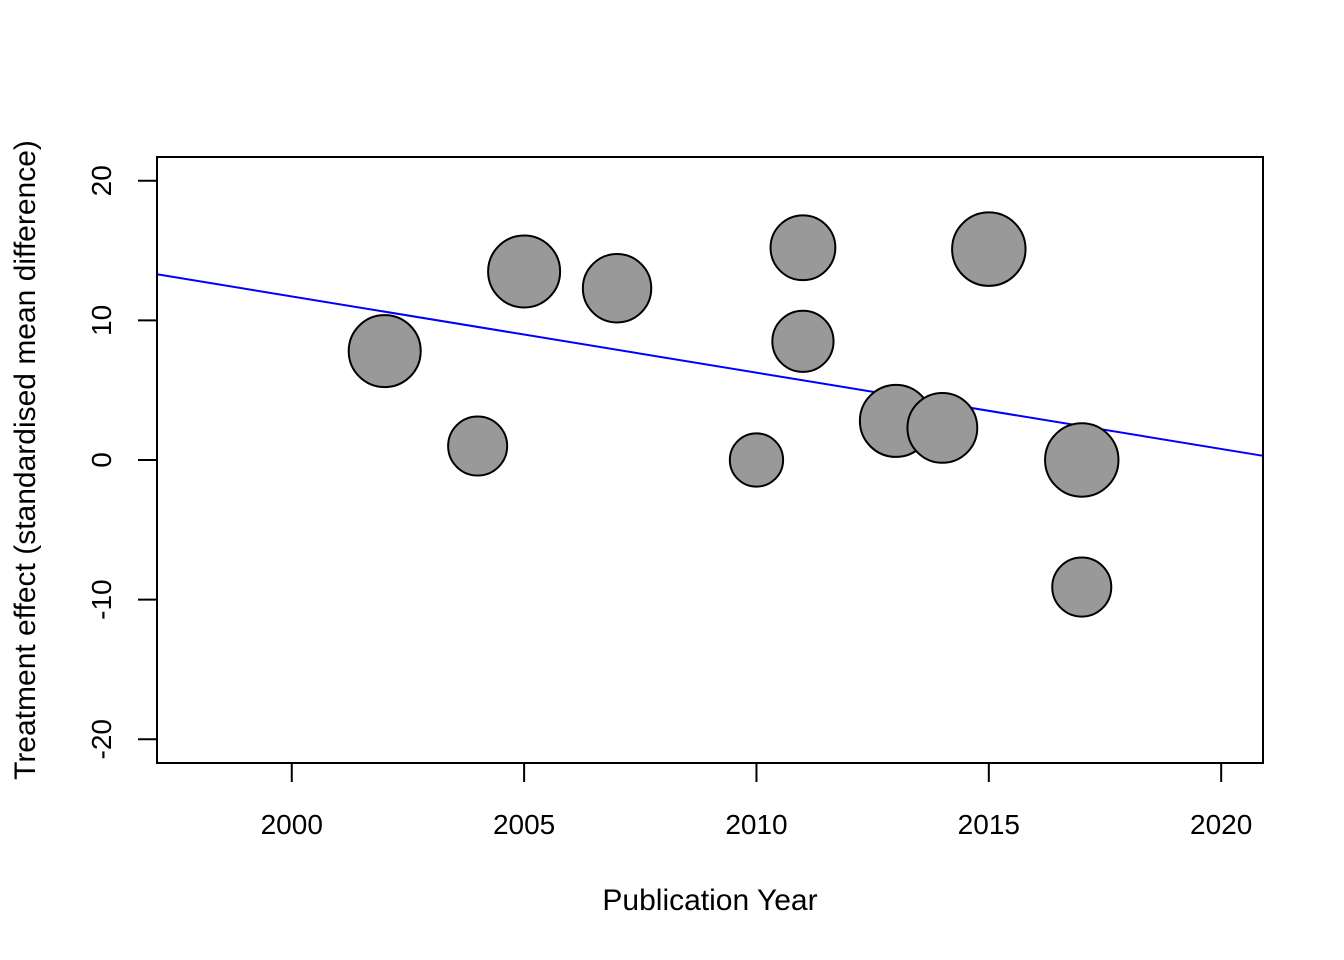 Image resolution: width=1344 pixels, height=960 pixels. What do you see at coordinates (709, 900) in the screenshot?
I see `x-axis-title: Publication Year` at bounding box center [709, 900].